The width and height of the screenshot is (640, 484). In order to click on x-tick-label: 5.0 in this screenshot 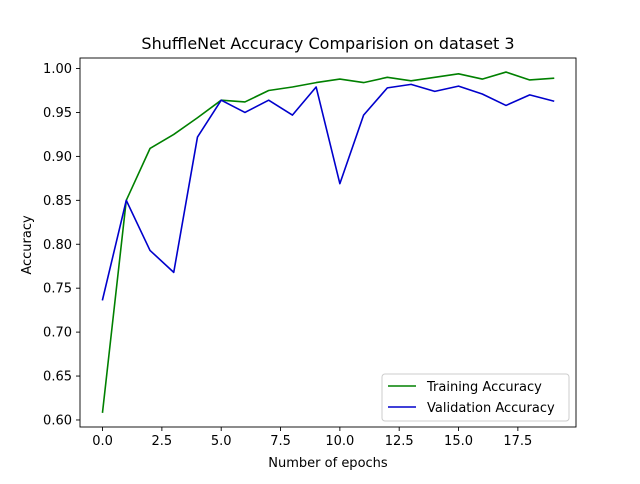, I will do `click(221, 441)`.